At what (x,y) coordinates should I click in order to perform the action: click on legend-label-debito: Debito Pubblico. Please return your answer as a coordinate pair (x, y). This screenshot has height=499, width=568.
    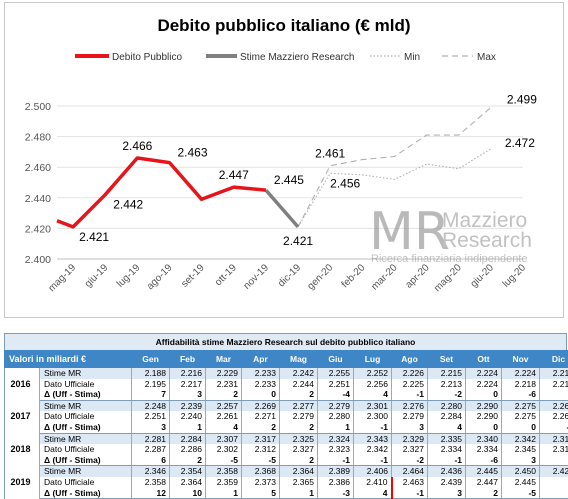
    Looking at the image, I should click on (147, 57).